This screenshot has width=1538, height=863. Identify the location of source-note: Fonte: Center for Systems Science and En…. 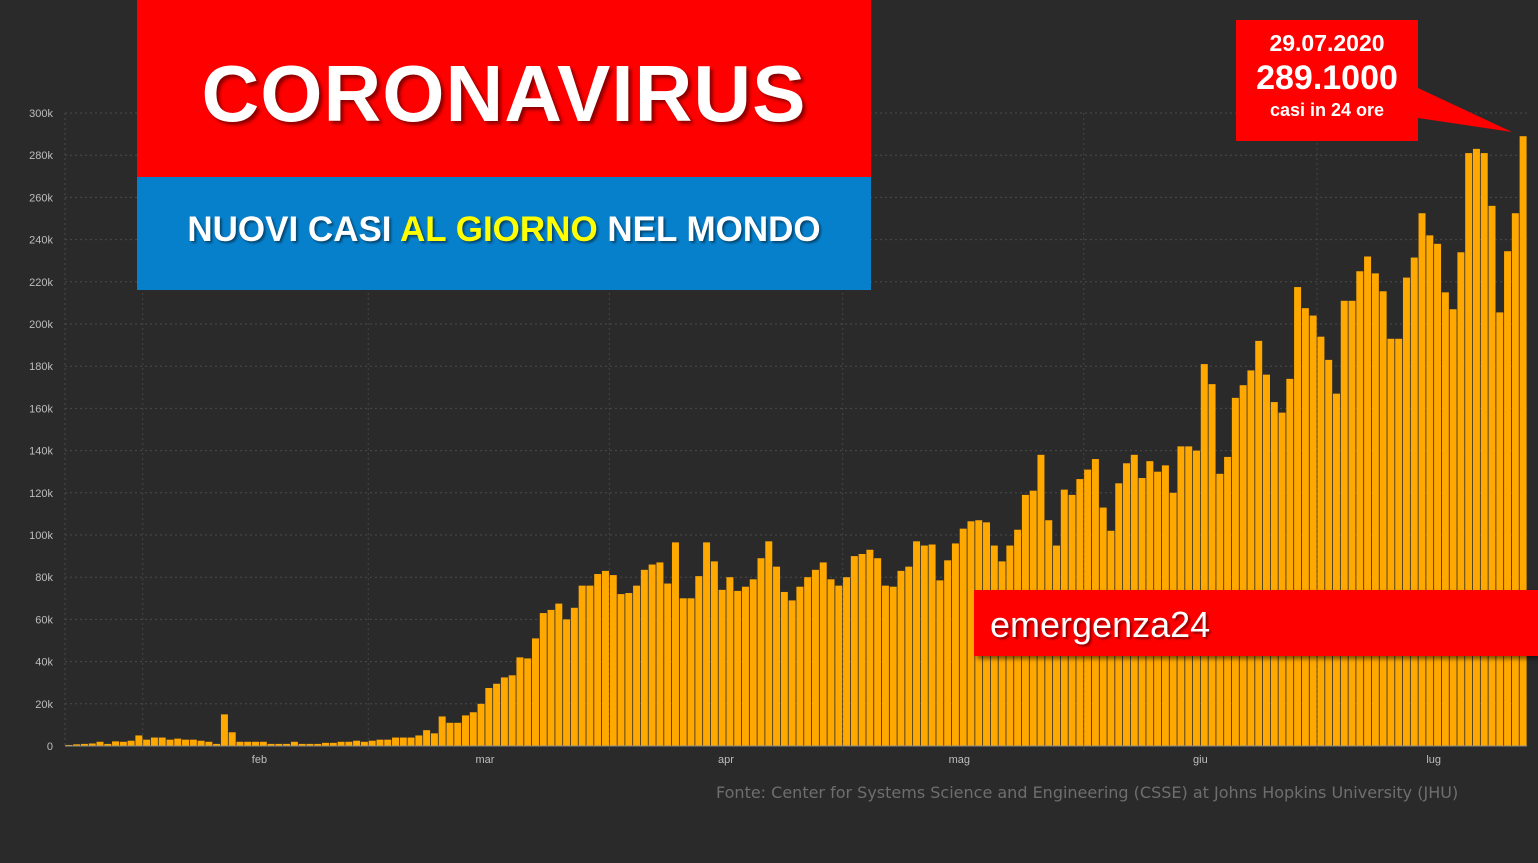
(1087, 792).